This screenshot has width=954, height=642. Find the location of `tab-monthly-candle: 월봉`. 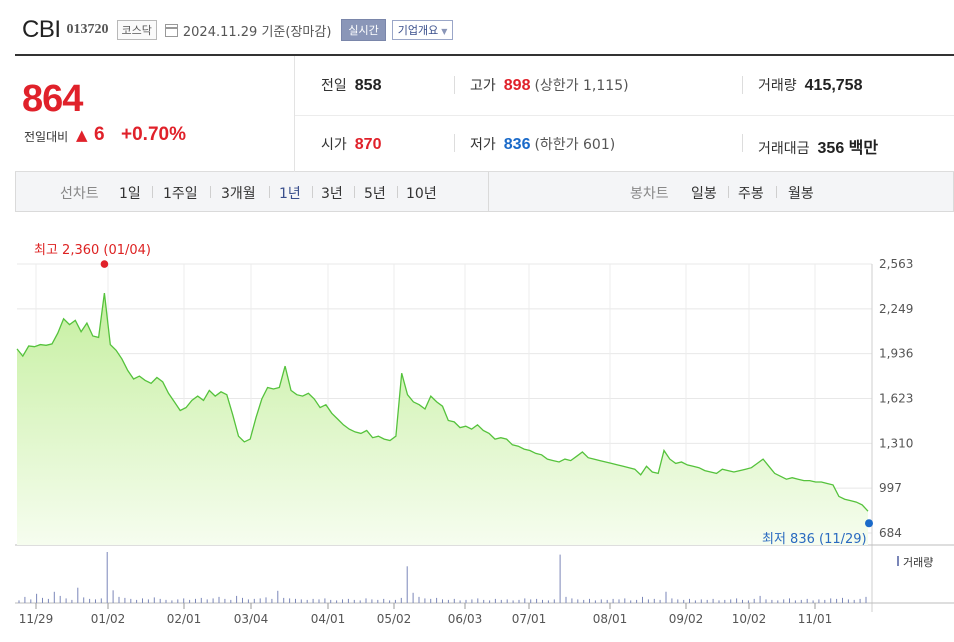

tab-monthly-candle: 월봉 is located at coordinates (801, 194).